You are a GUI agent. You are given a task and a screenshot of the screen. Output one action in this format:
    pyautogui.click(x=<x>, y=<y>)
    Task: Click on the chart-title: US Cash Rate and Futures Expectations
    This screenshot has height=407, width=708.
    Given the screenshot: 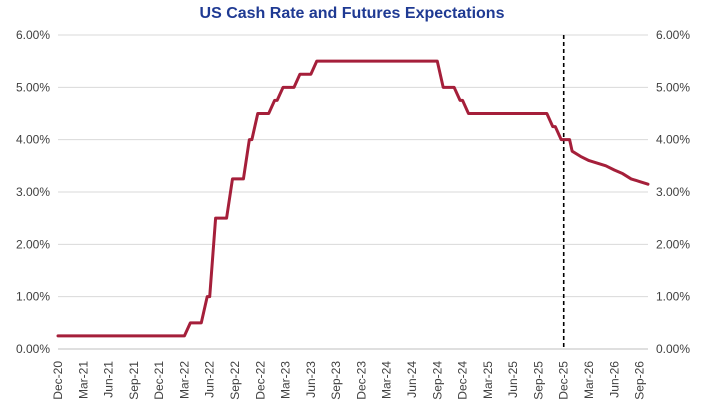 What is the action you would take?
    pyautogui.click(x=352, y=13)
    